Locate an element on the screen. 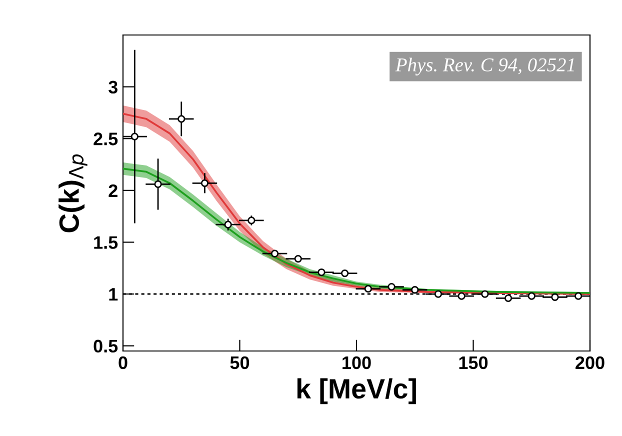 The height and width of the screenshot is (436, 622). x-tick-label: 100 is located at coordinates (356, 363).